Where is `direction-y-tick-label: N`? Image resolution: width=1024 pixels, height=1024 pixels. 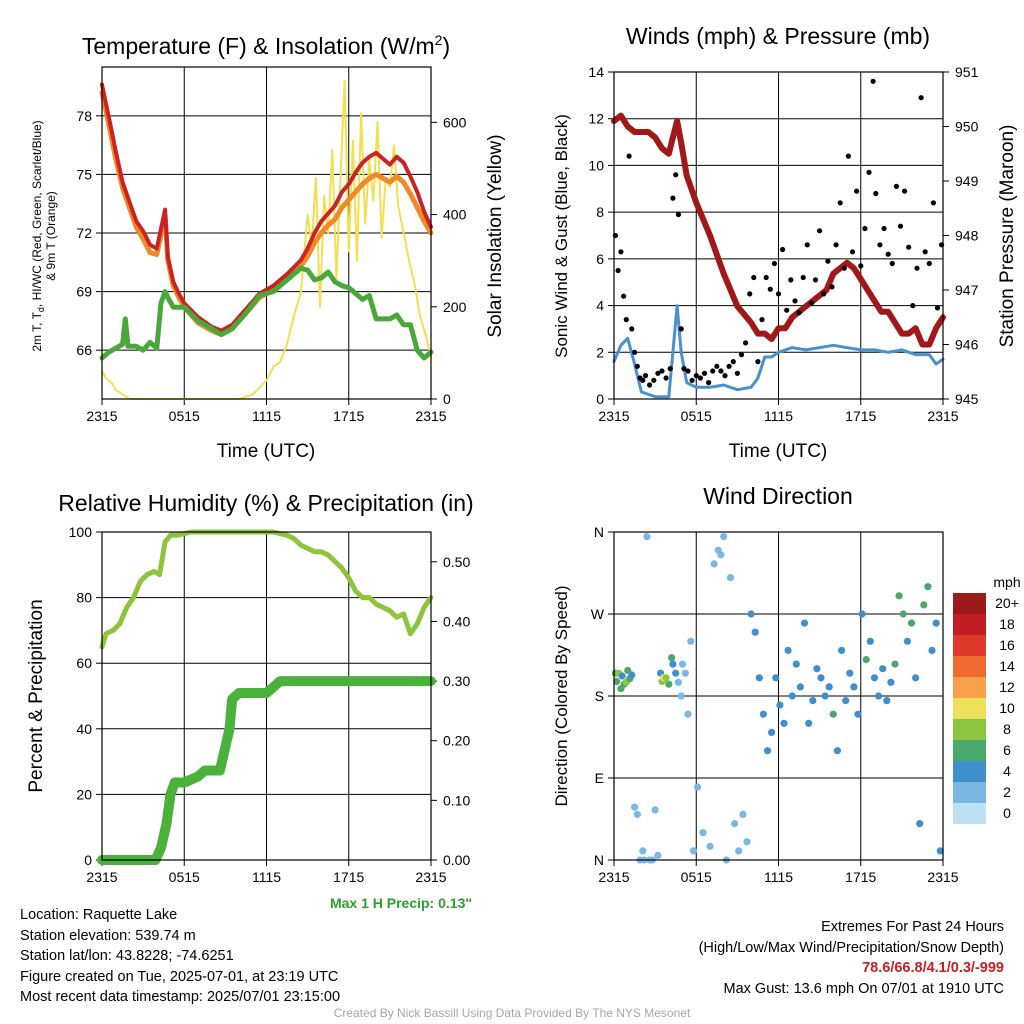 direction-y-tick-label: N is located at coordinates (599, 860).